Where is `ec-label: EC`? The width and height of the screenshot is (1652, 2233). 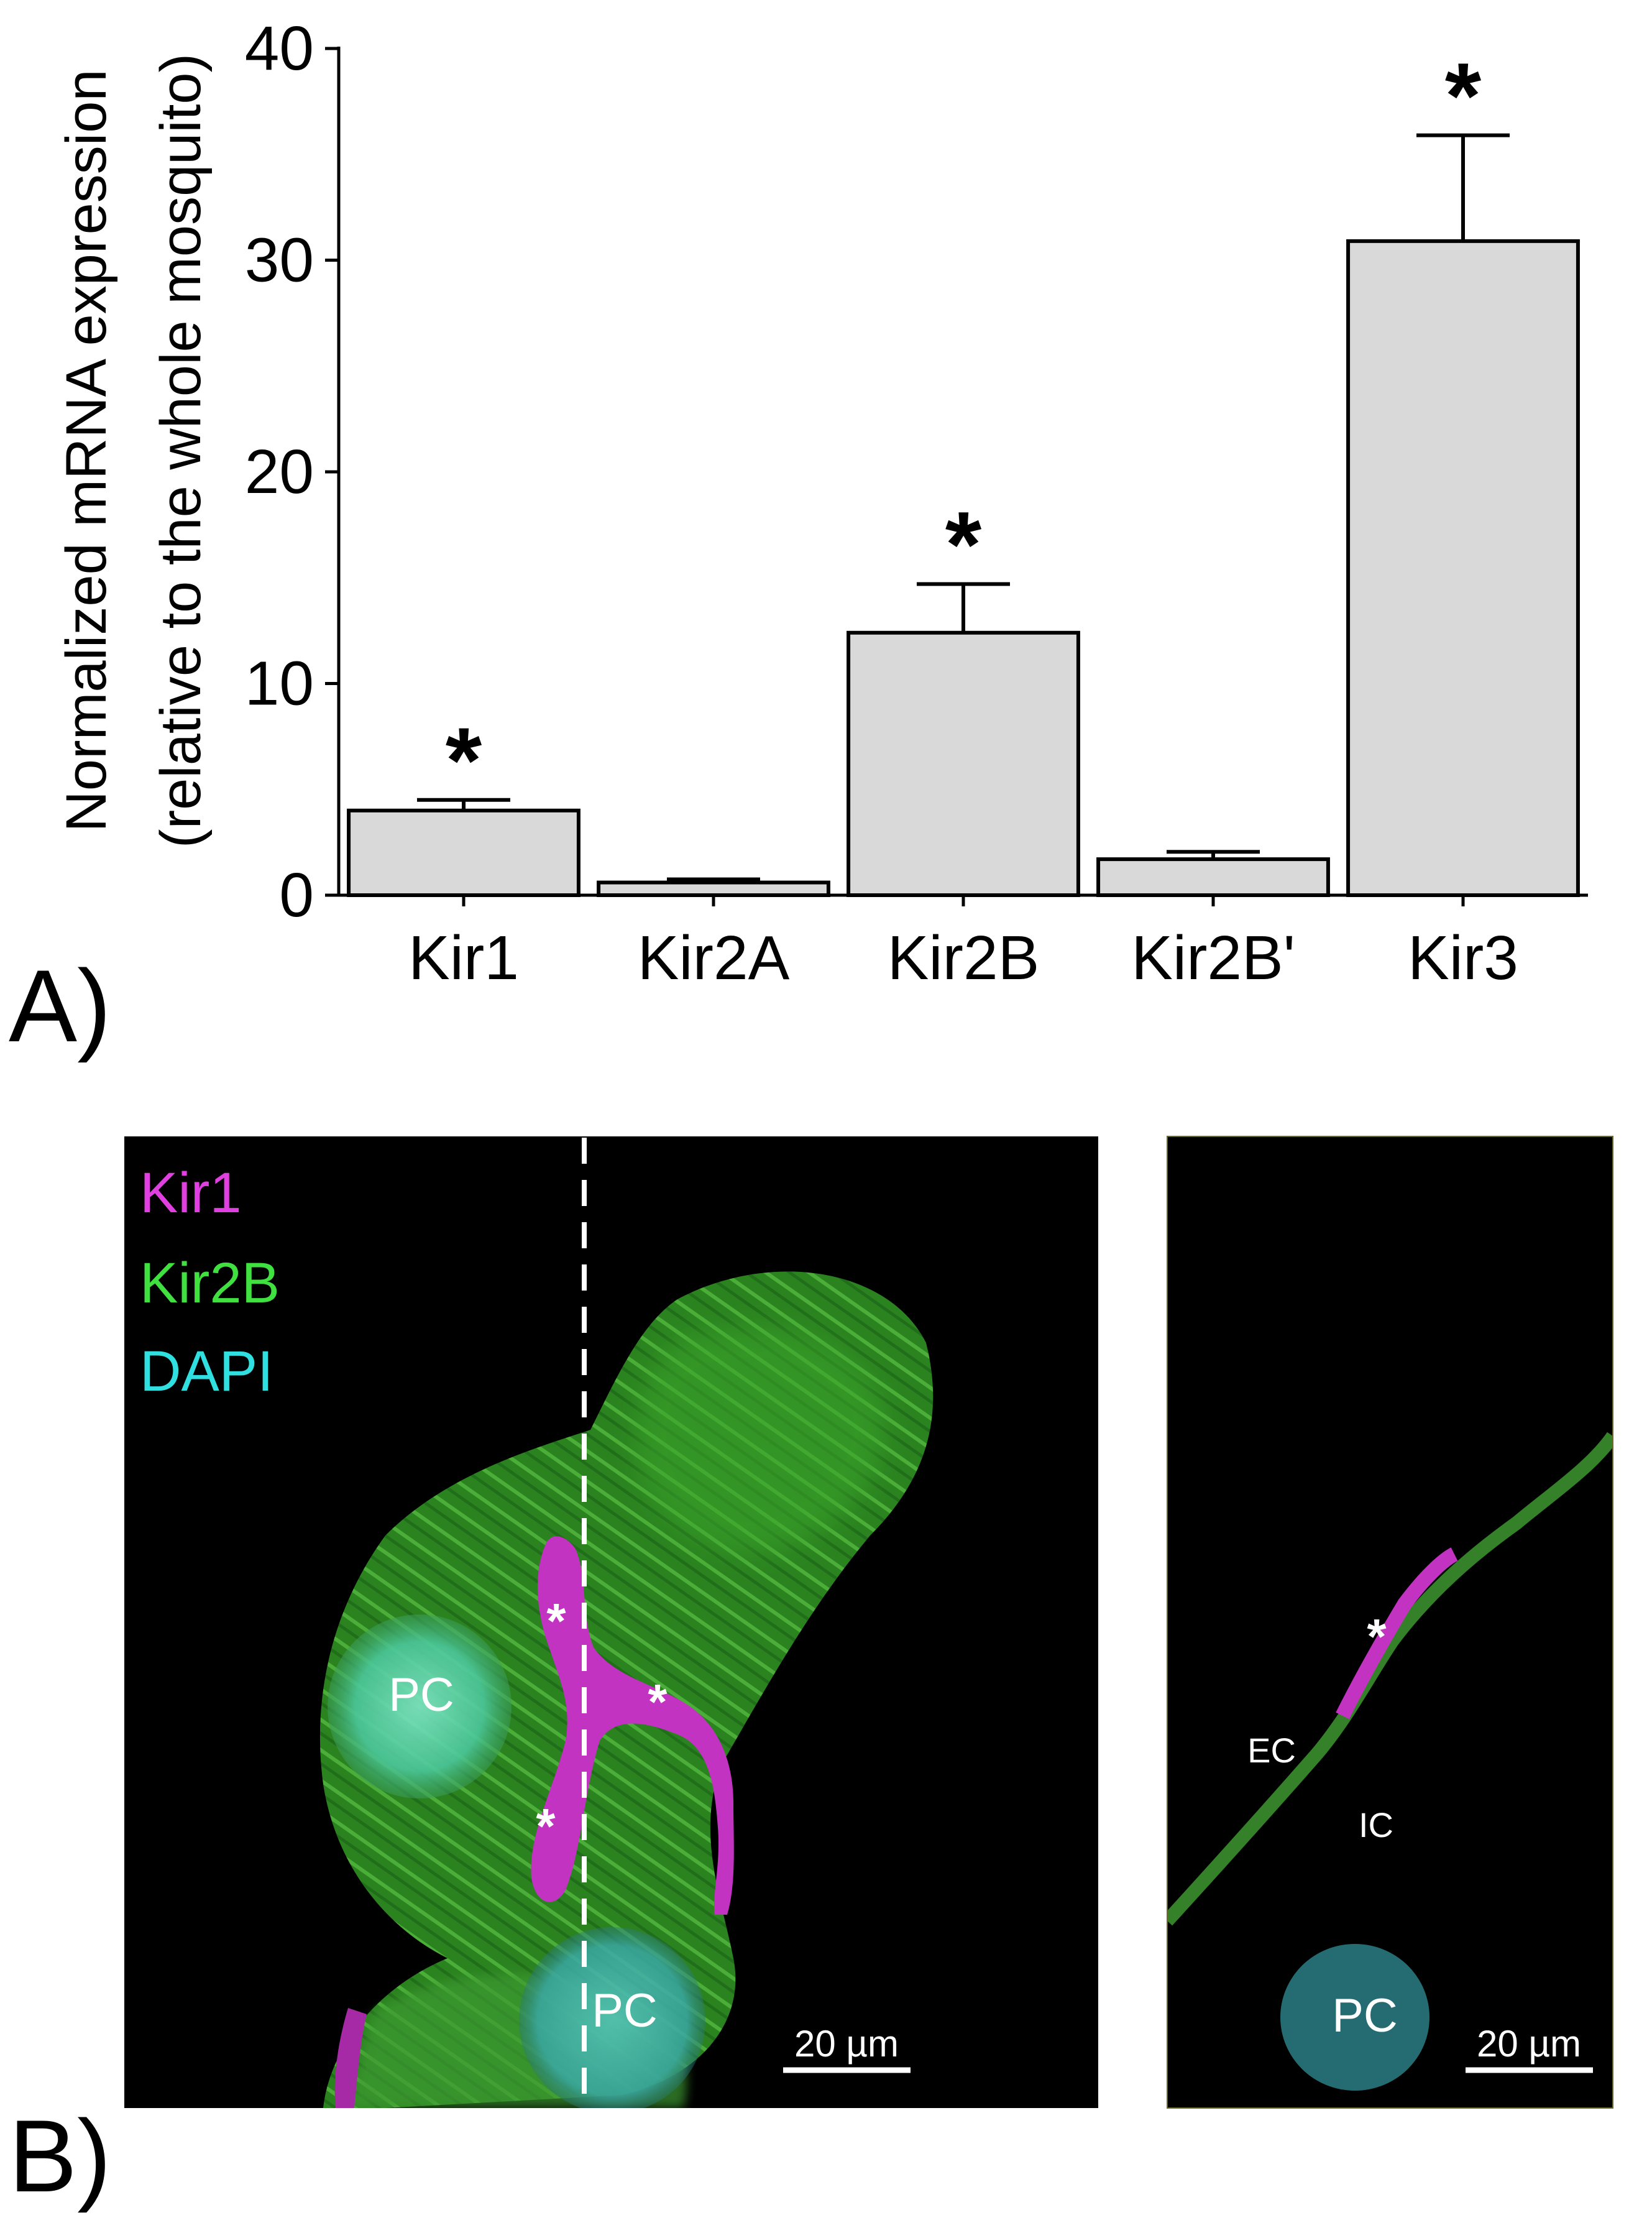
ec-label: EC is located at coordinates (1271, 1750).